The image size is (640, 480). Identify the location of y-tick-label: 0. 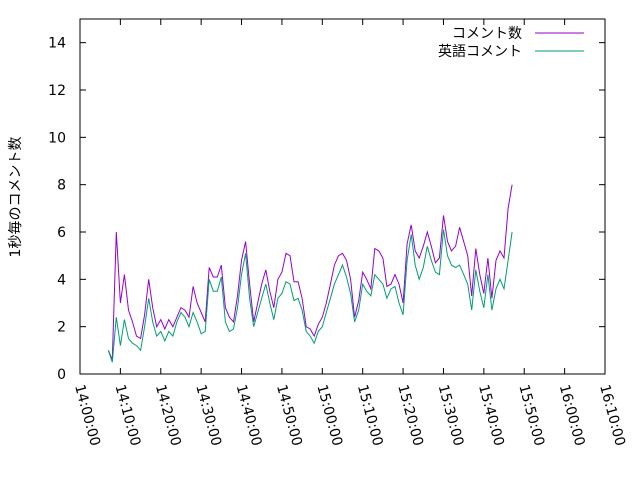
(61, 375).